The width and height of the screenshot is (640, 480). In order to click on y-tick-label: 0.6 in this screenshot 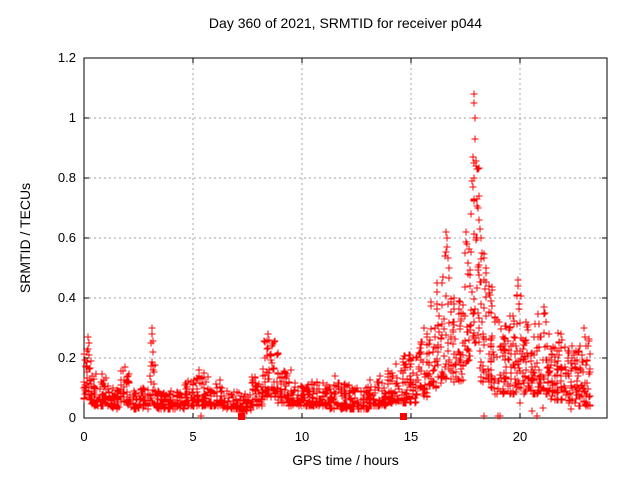, I will do `click(67, 237)`.